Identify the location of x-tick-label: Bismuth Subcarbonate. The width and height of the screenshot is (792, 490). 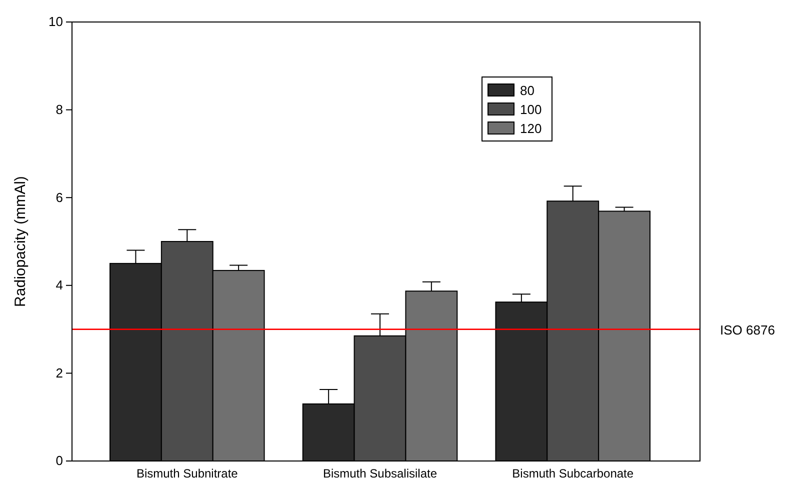
(573, 473).